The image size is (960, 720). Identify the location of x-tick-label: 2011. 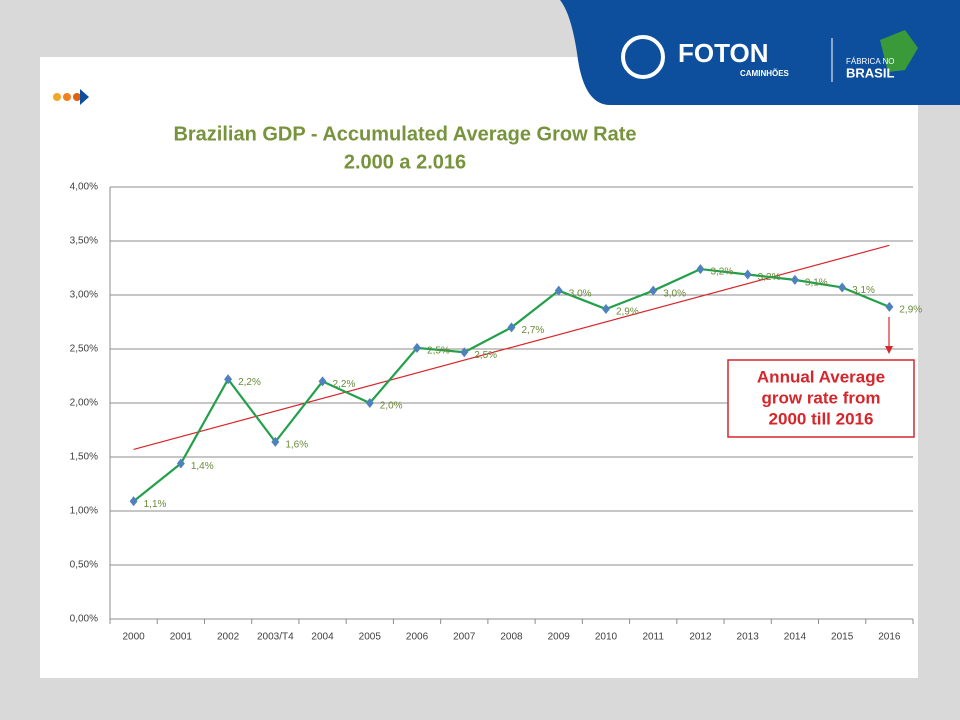
(653, 637).